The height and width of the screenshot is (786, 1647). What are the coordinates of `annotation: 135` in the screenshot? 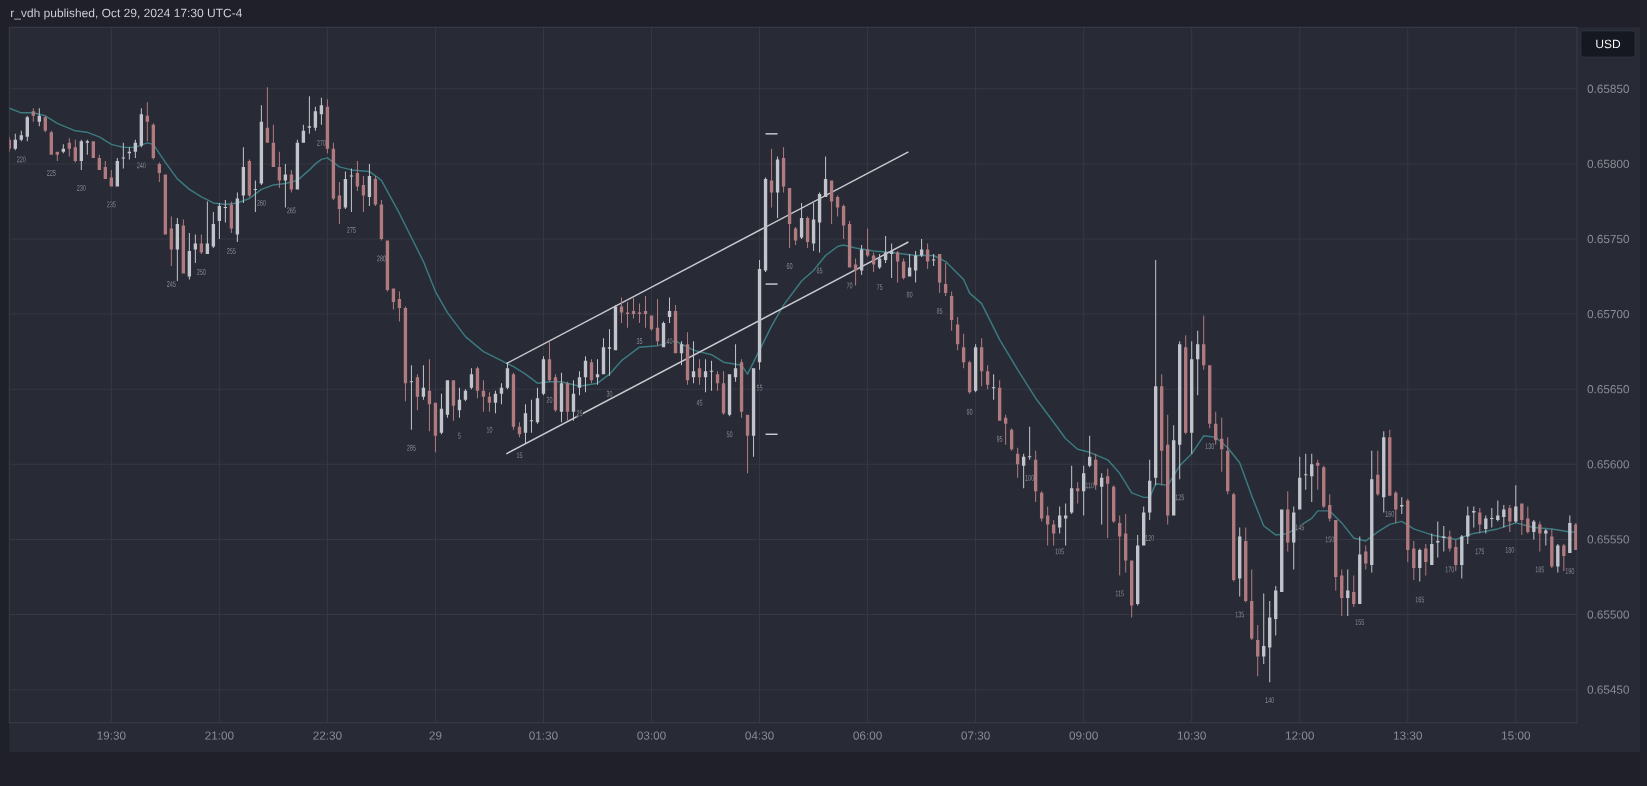 It's located at (1240, 614).